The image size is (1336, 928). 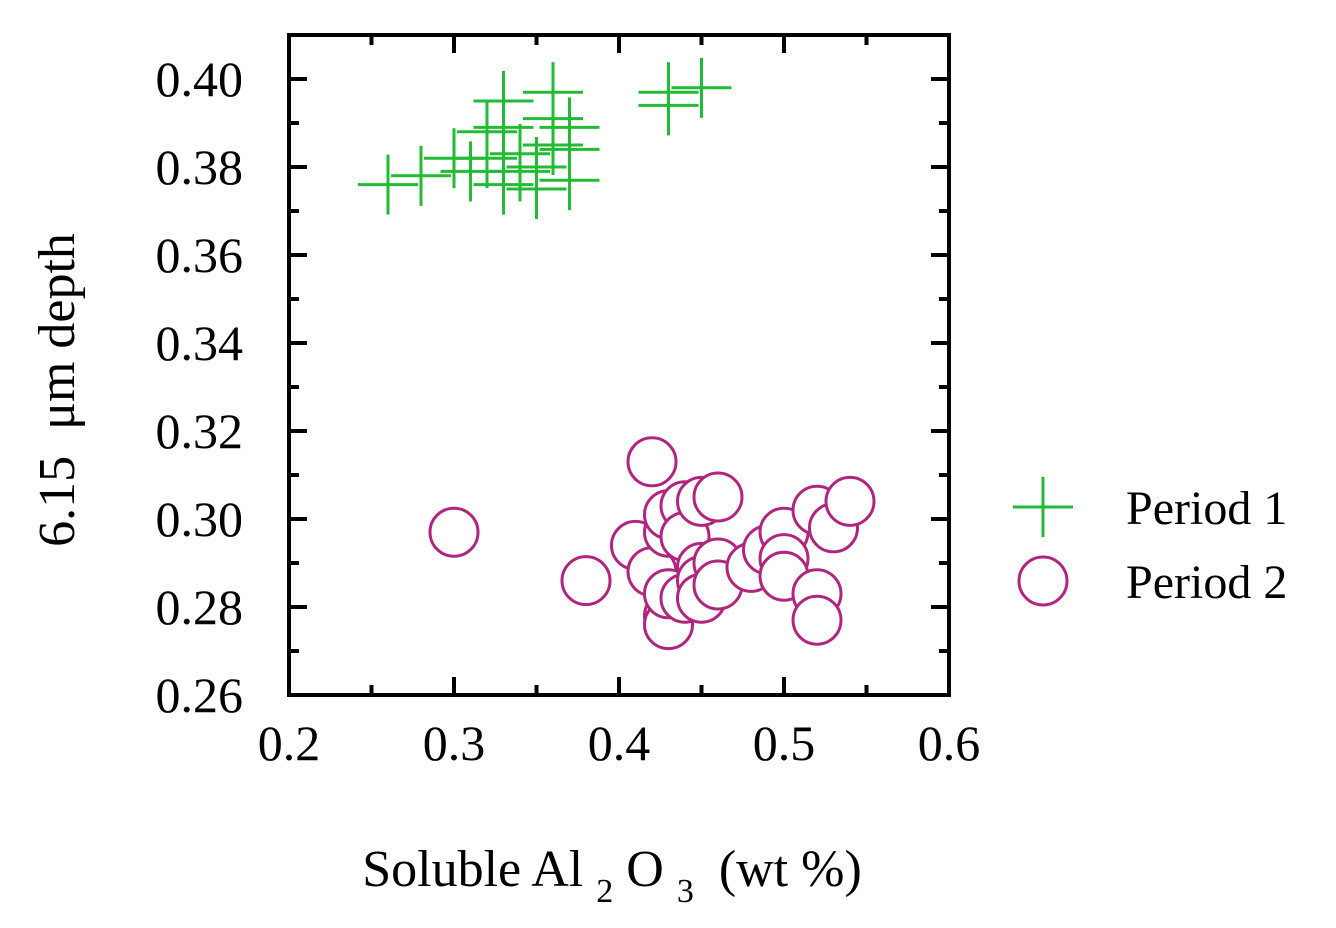 I want to click on y-tick-label: 0.40, so click(x=200, y=79).